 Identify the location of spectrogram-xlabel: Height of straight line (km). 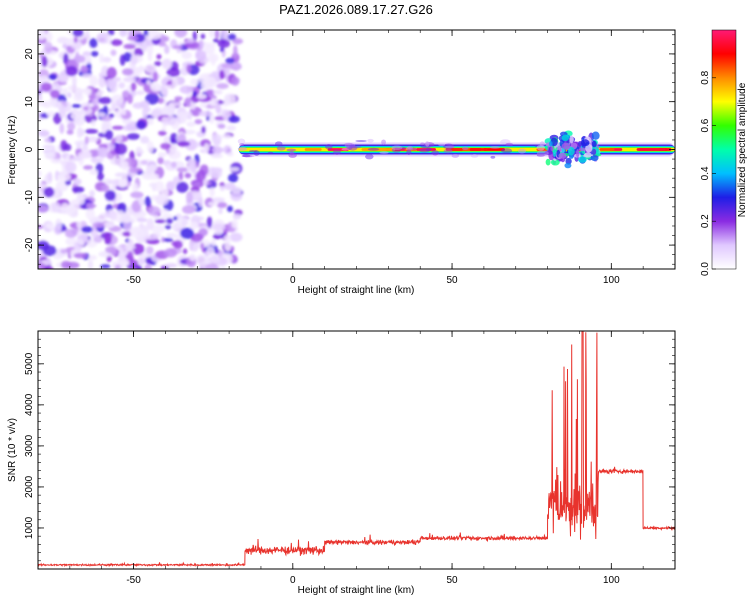
(356, 290).